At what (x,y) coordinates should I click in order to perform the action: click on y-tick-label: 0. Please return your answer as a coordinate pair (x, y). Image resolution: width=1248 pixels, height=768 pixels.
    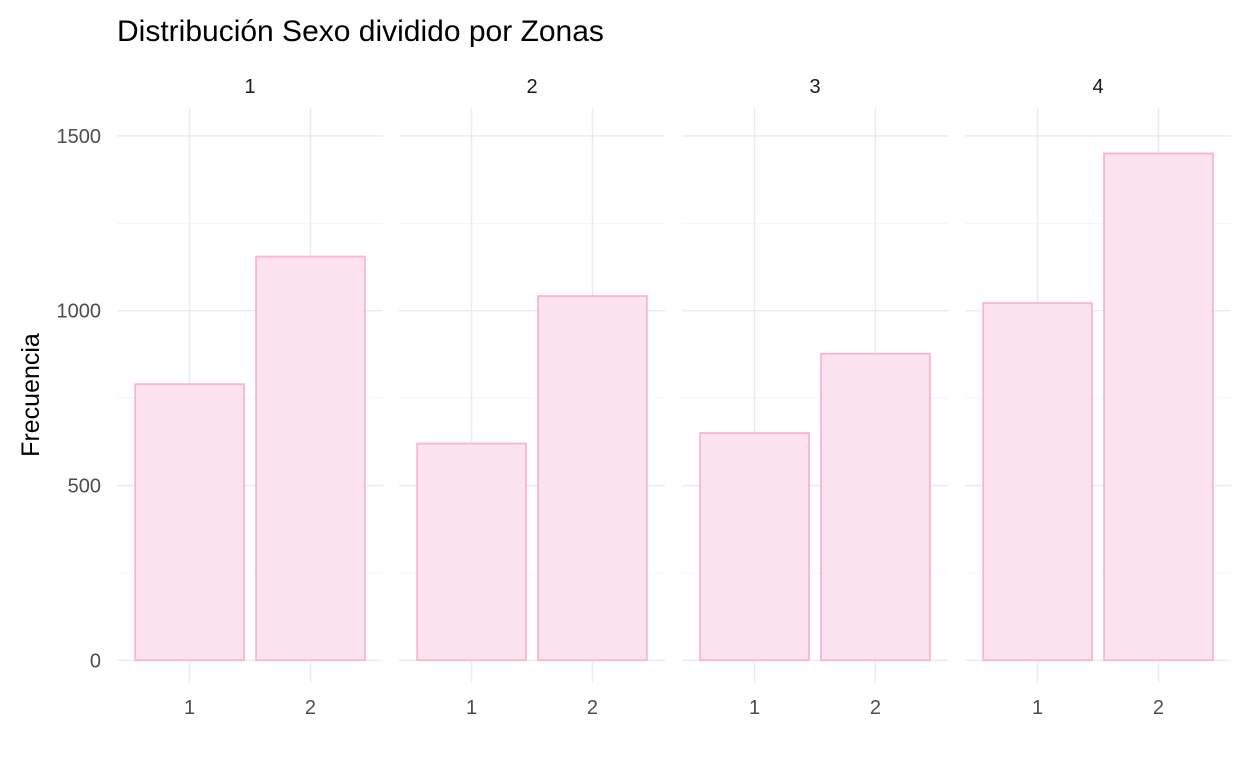
    Looking at the image, I should click on (95, 661).